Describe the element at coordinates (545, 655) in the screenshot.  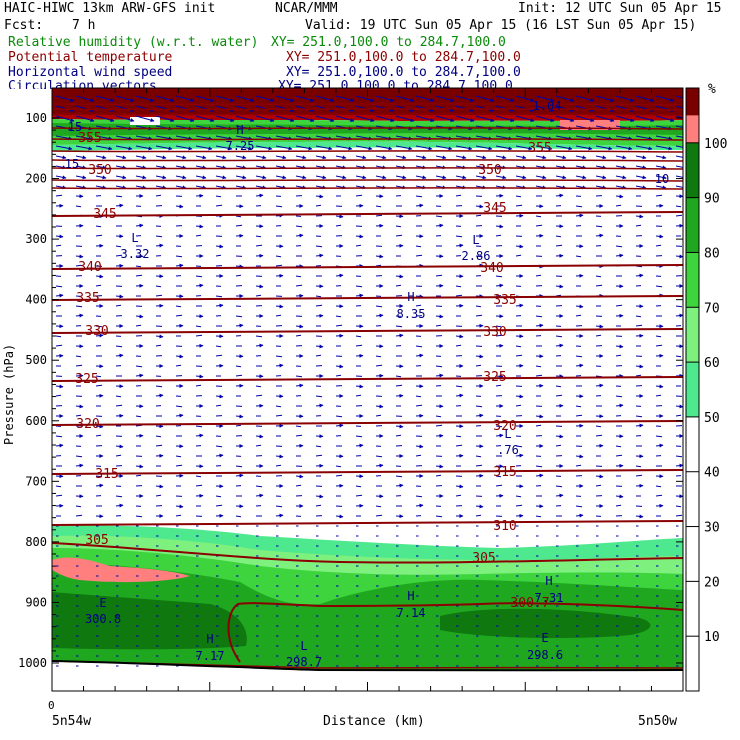
I see `extremum-value: 298.6` at that location.